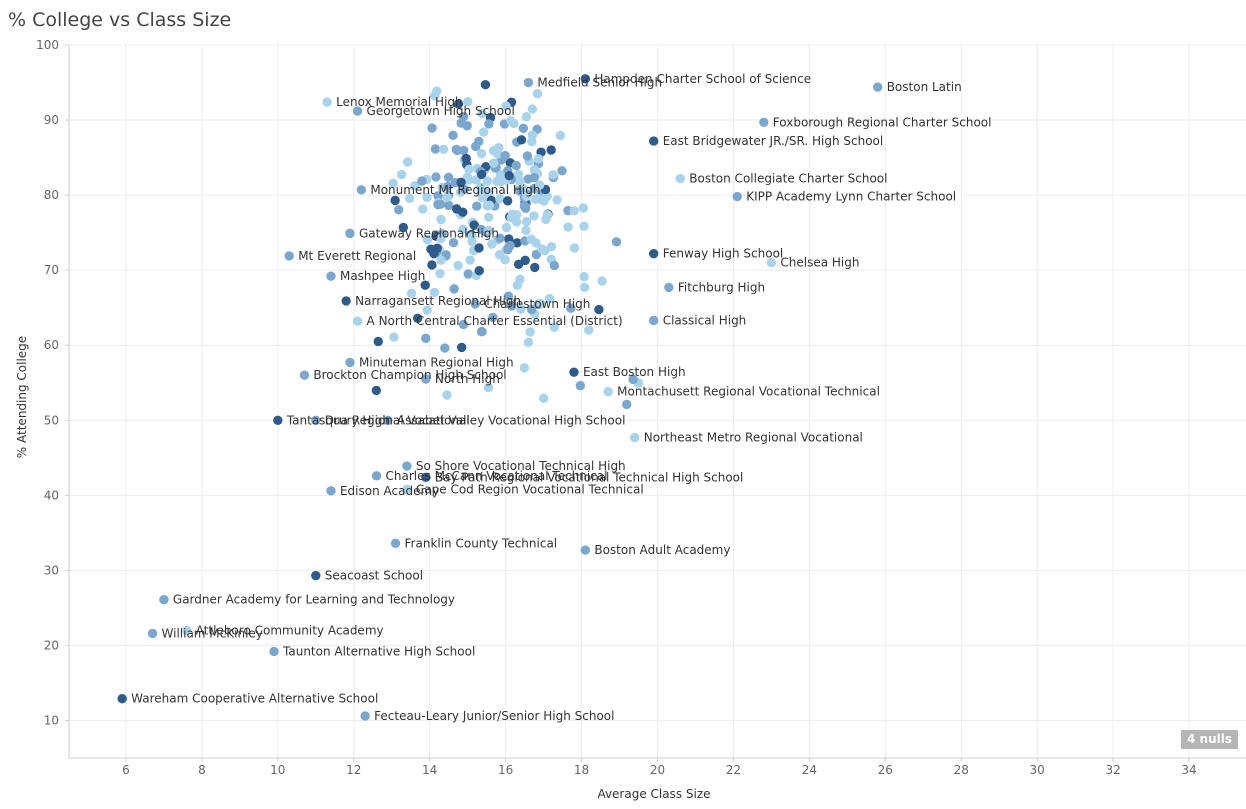 The image size is (1246, 809). I want to click on nulls-badge: 4 nulls, so click(1209, 739).